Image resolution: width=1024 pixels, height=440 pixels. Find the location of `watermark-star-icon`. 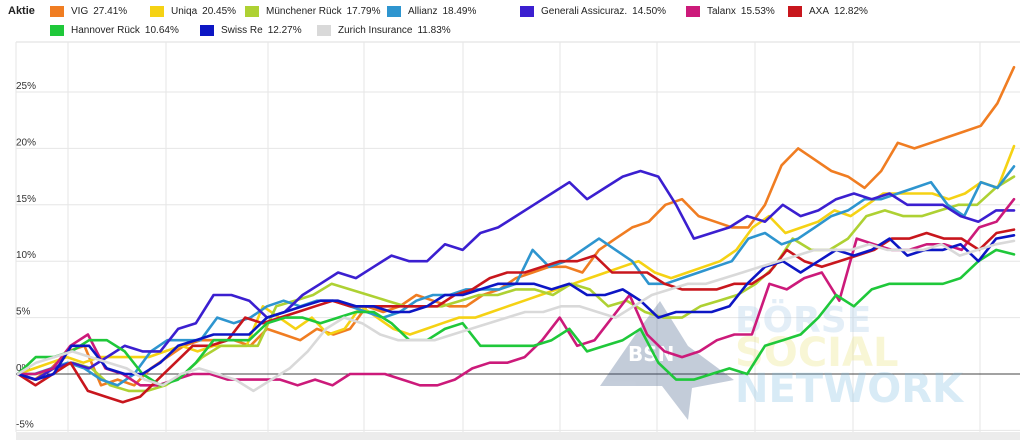

watermark-star-icon is located at coordinates (667, 360).